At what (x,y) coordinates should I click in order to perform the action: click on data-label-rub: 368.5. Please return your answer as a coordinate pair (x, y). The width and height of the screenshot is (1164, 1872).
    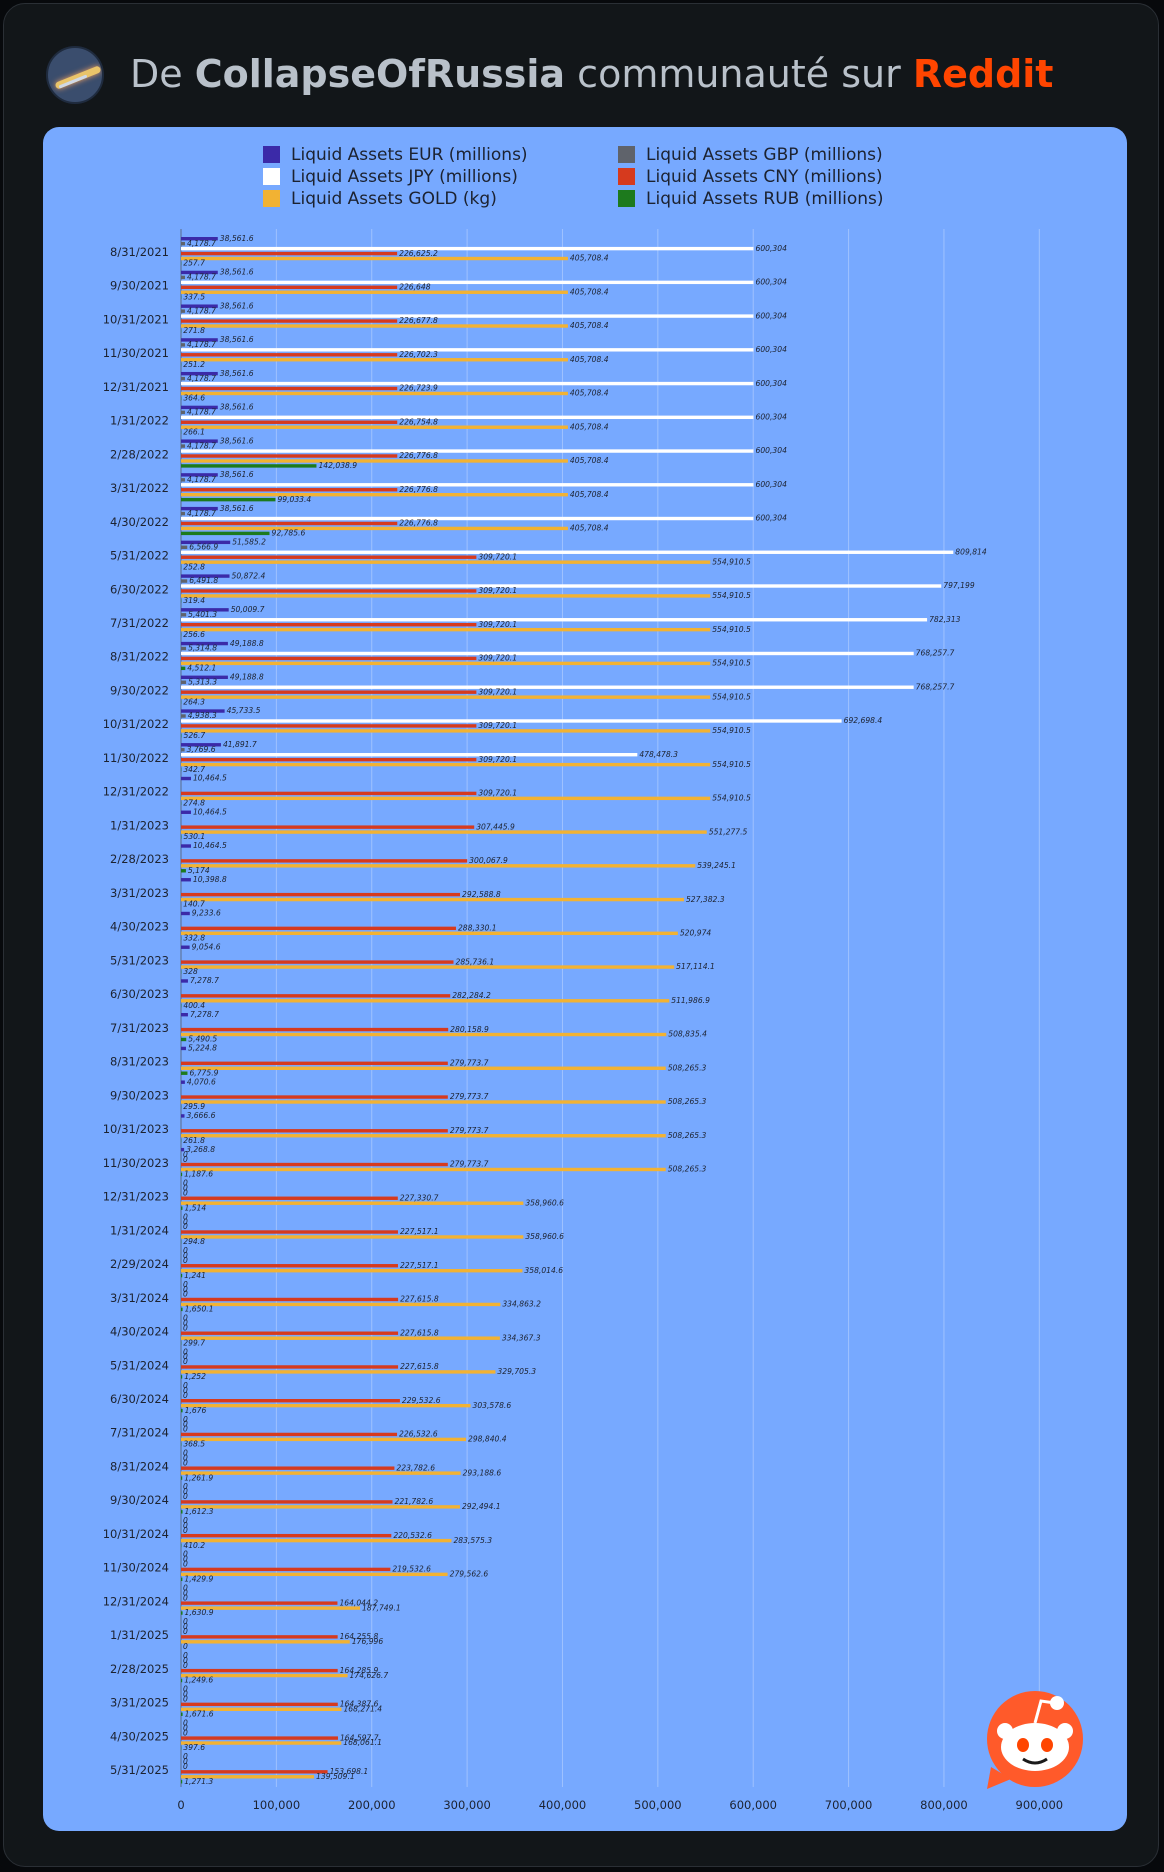
    Looking at the image, I should click on (194, 1444).